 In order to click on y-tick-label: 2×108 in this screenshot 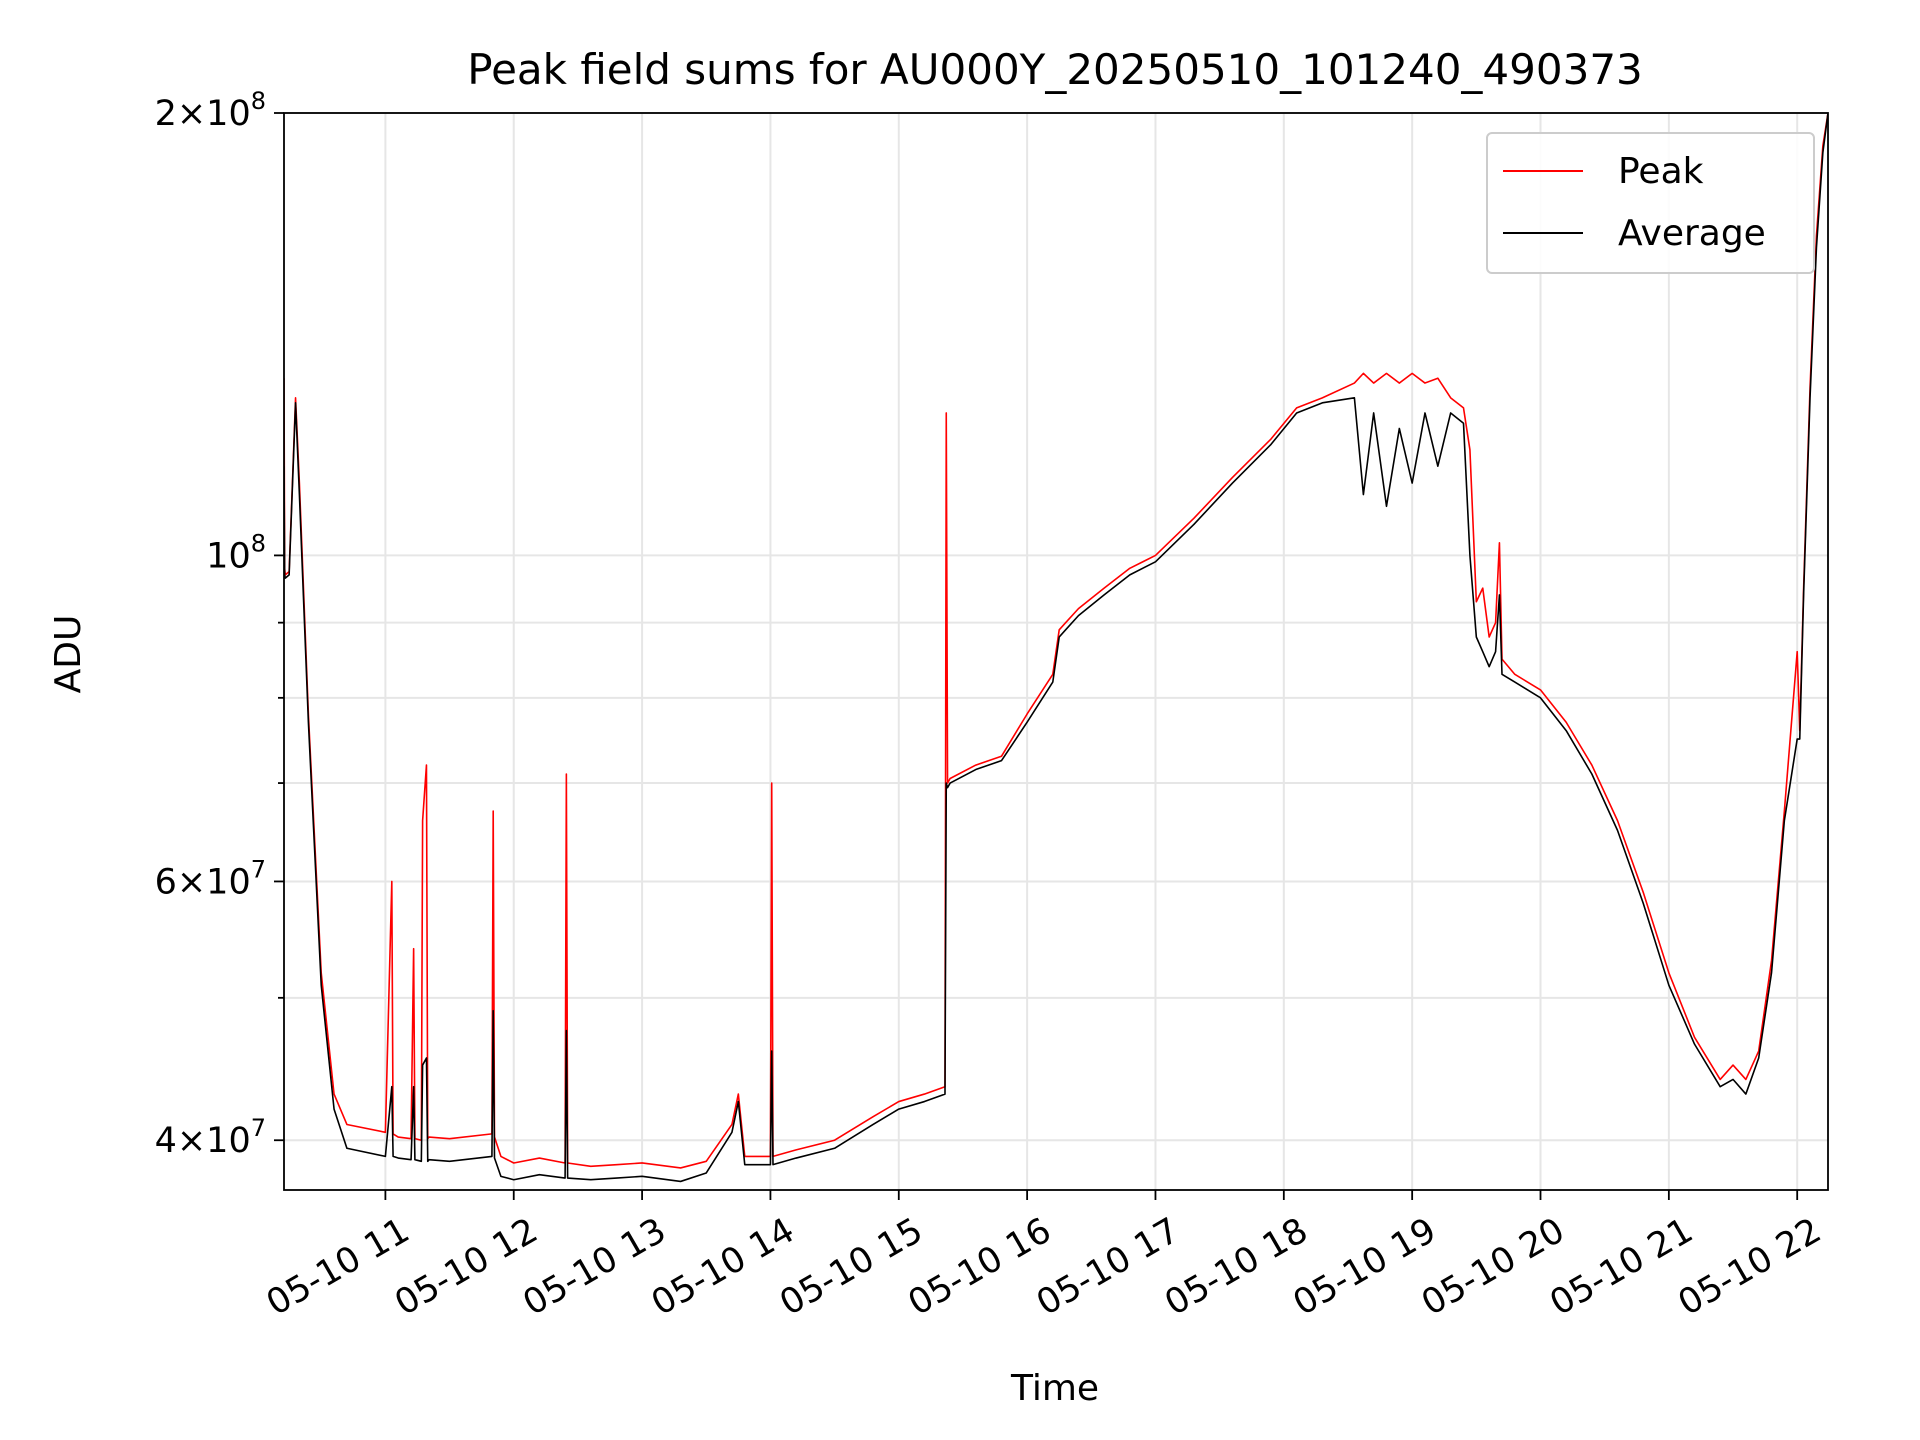, I will do `click(210, 110)`.